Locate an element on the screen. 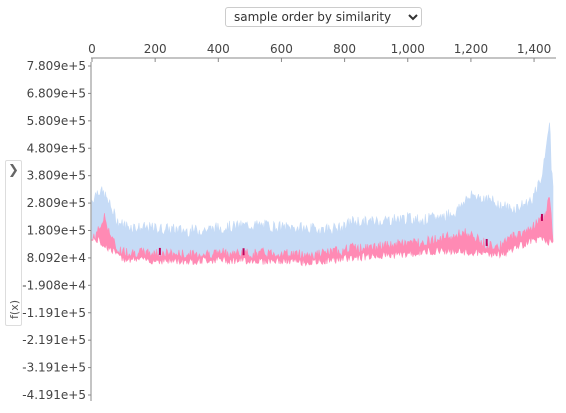  x-tick-label: 400 is located at coordinates (218, 49).